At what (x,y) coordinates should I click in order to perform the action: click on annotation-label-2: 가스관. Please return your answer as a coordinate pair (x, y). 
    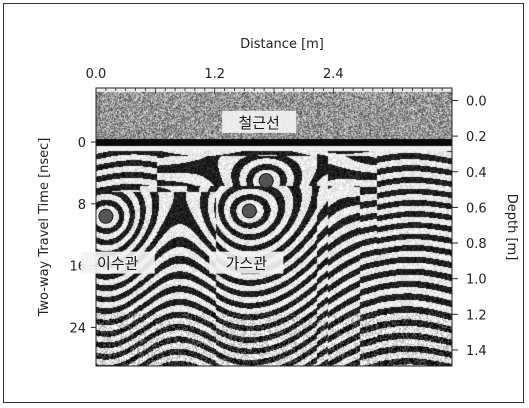
    Looking at the image, I should click on (247, 264).